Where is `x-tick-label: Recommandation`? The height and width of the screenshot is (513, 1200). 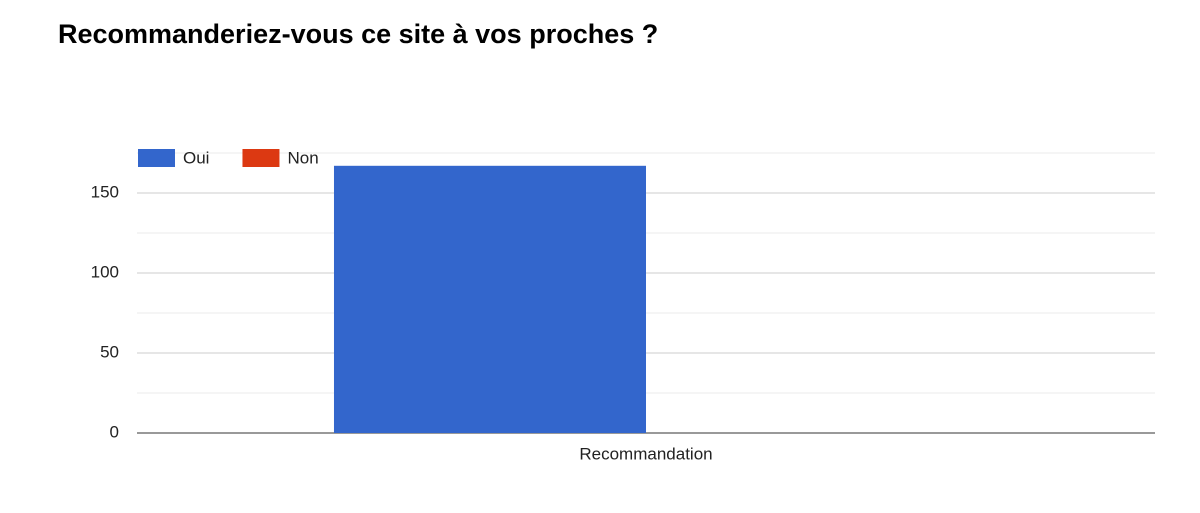
x-tick-label: Recommandation is located at coordinates (645, 453).